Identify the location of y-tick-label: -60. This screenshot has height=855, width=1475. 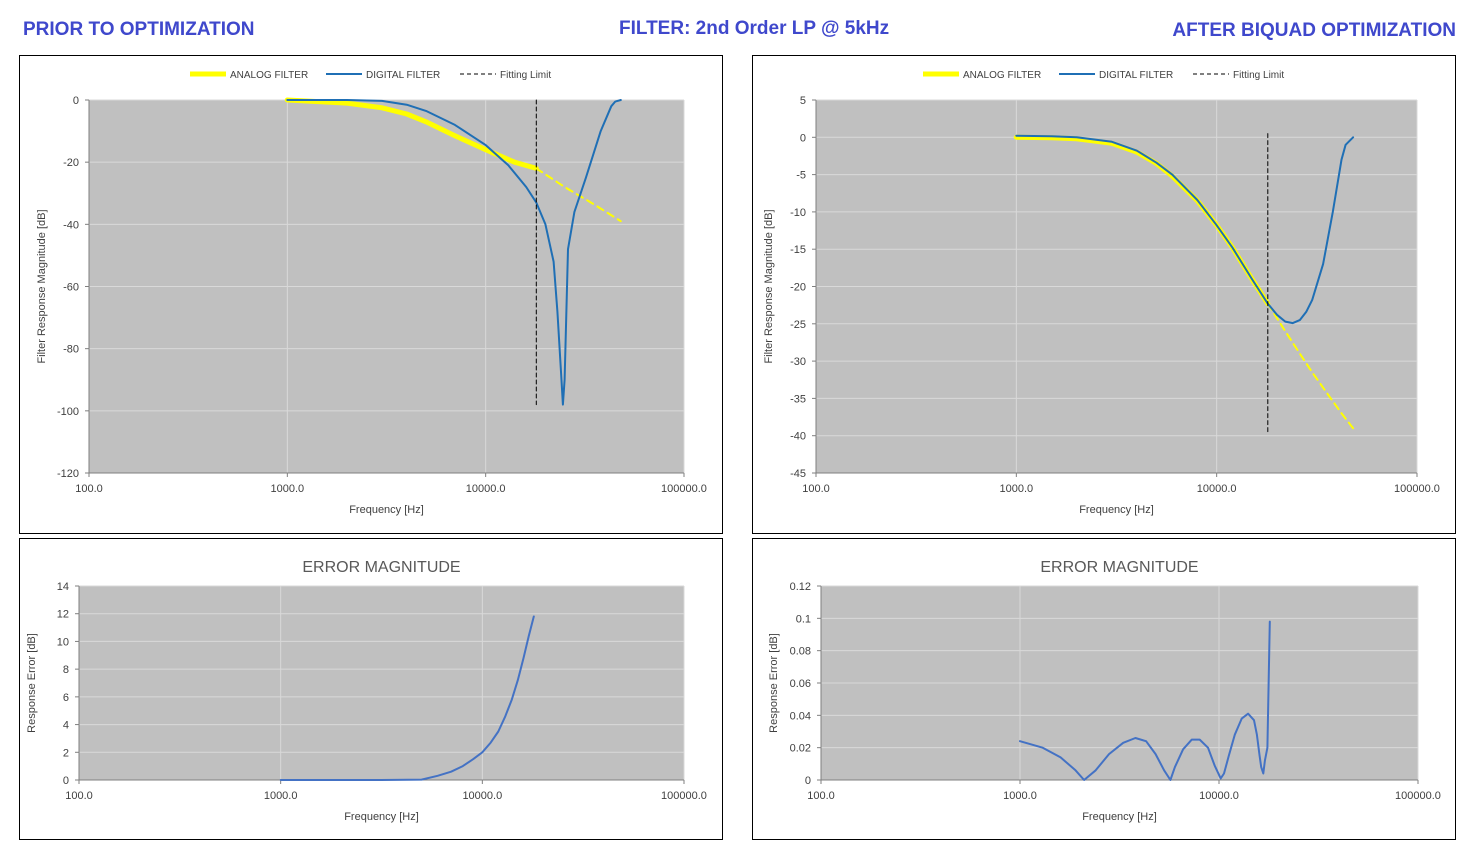
(71, 288).